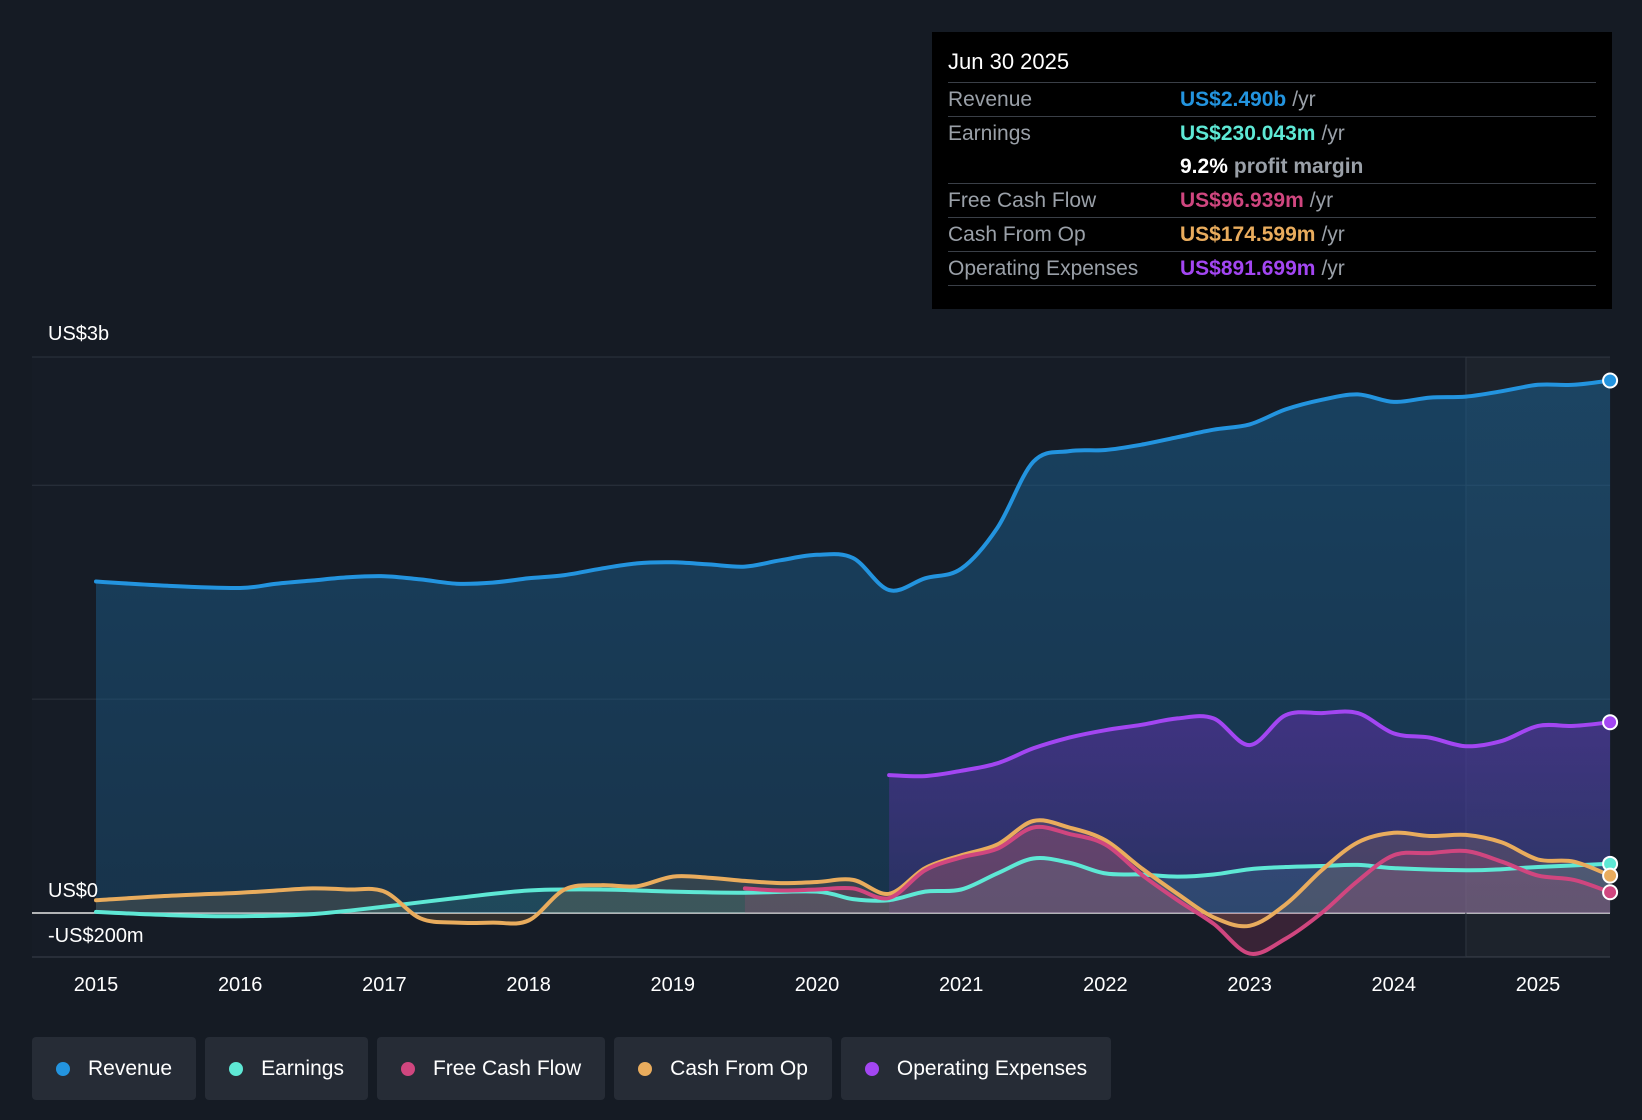 Image resolution: width=1642 pixels, height=1120 pixels. Describe the element at coordinates (302, 1068) in the screenshot. I see `legend-label: Earnings` at that location.